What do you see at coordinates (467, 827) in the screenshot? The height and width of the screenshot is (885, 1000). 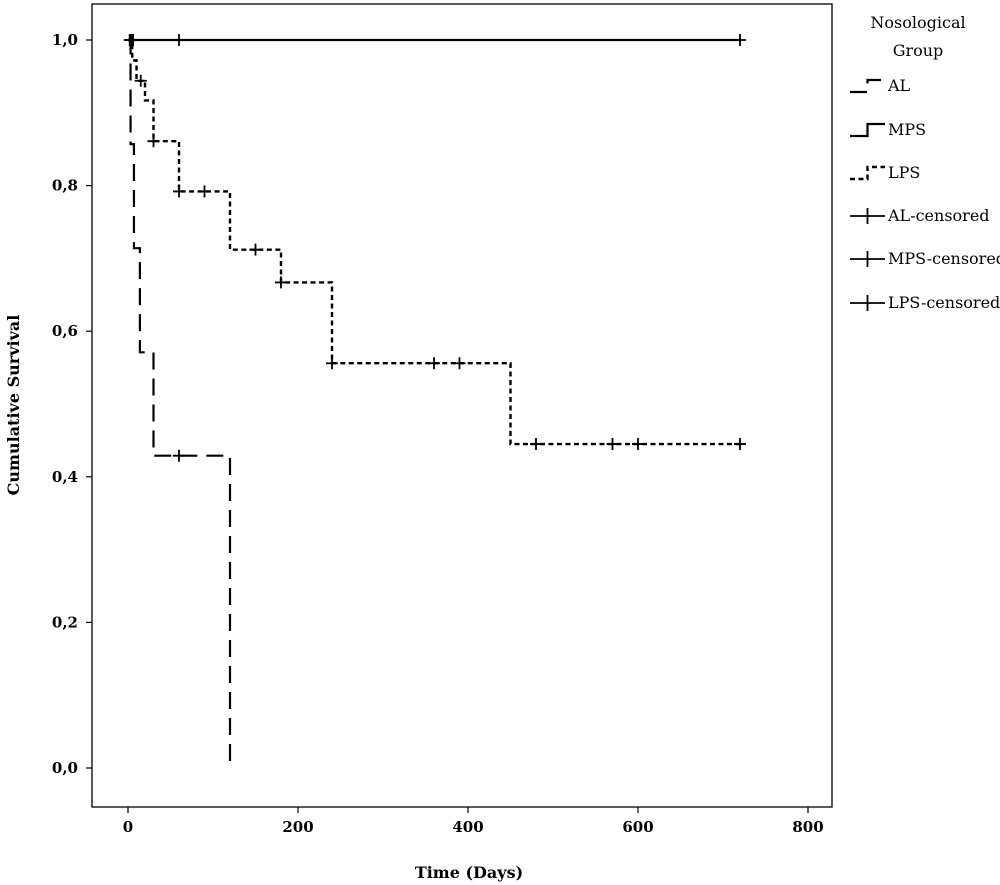 I see `x-tick-label: 400` at bounding box center [467, 827].